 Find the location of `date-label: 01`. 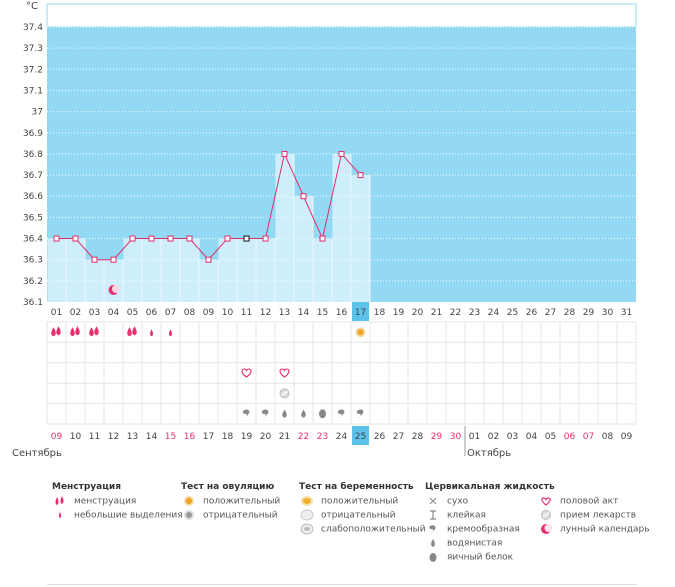

date-label: 01 is located at coordinates (474, 437).